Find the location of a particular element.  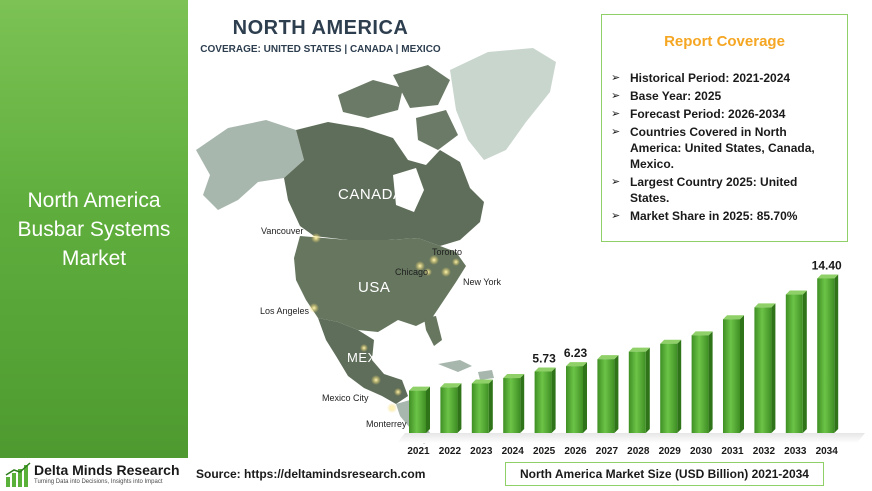

data-label: 6.23 is located at coordinates (576, 353).